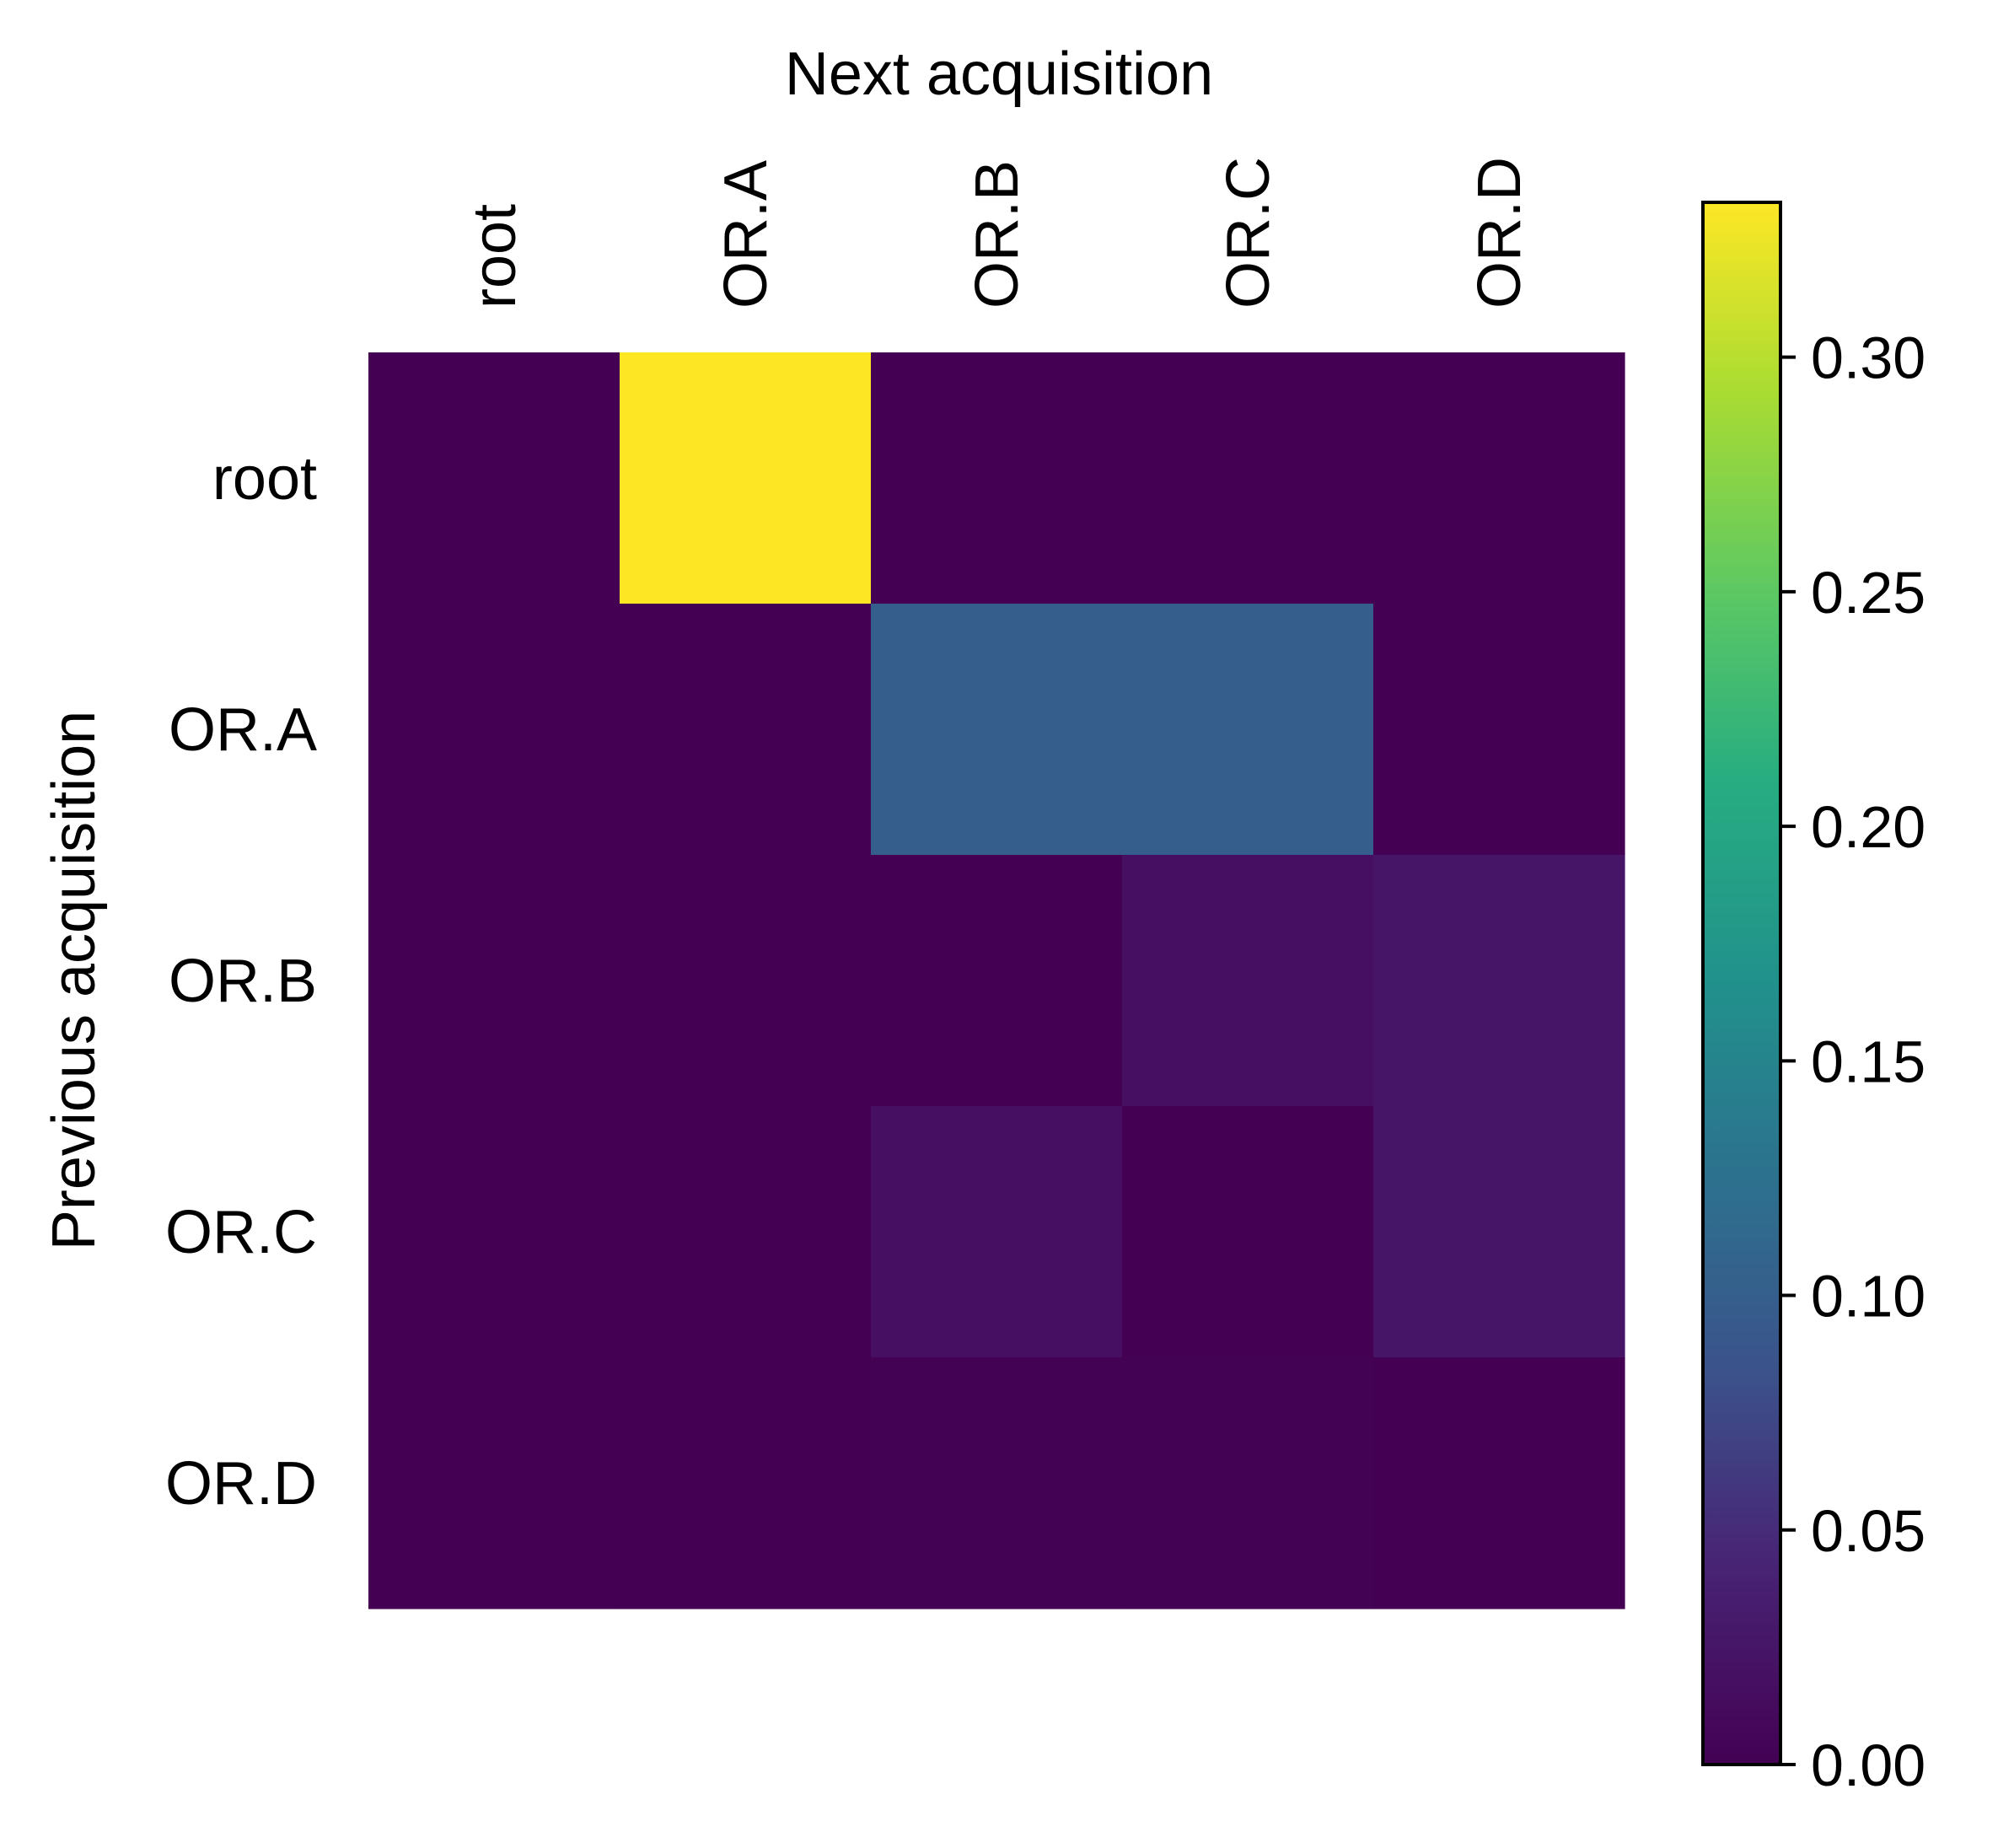 The height and width of the screenshot is (1848, 2014). I want to click on colorbar-tick-label: 0.15, so click(1868, 1061).